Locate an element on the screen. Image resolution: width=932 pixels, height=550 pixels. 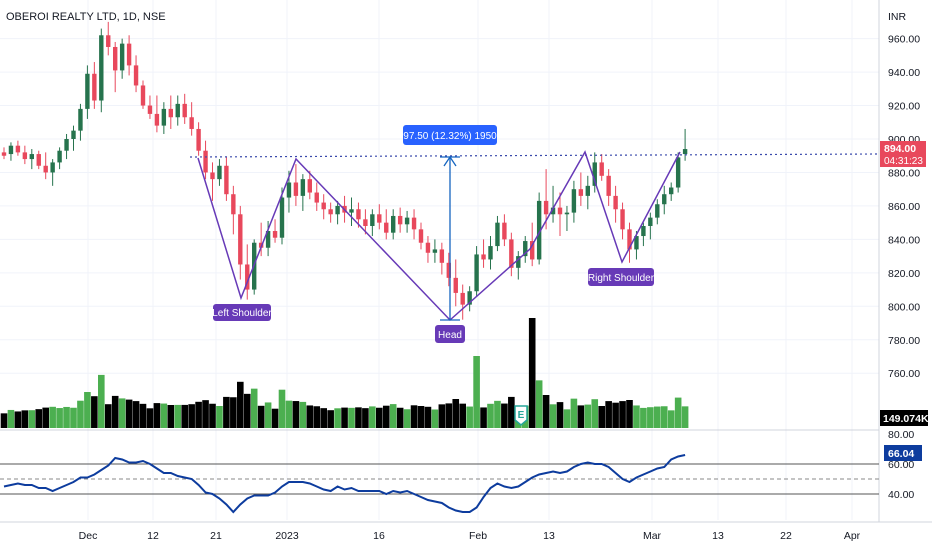
price-tick-label: 940.00 is located at coordinates (904, 73).